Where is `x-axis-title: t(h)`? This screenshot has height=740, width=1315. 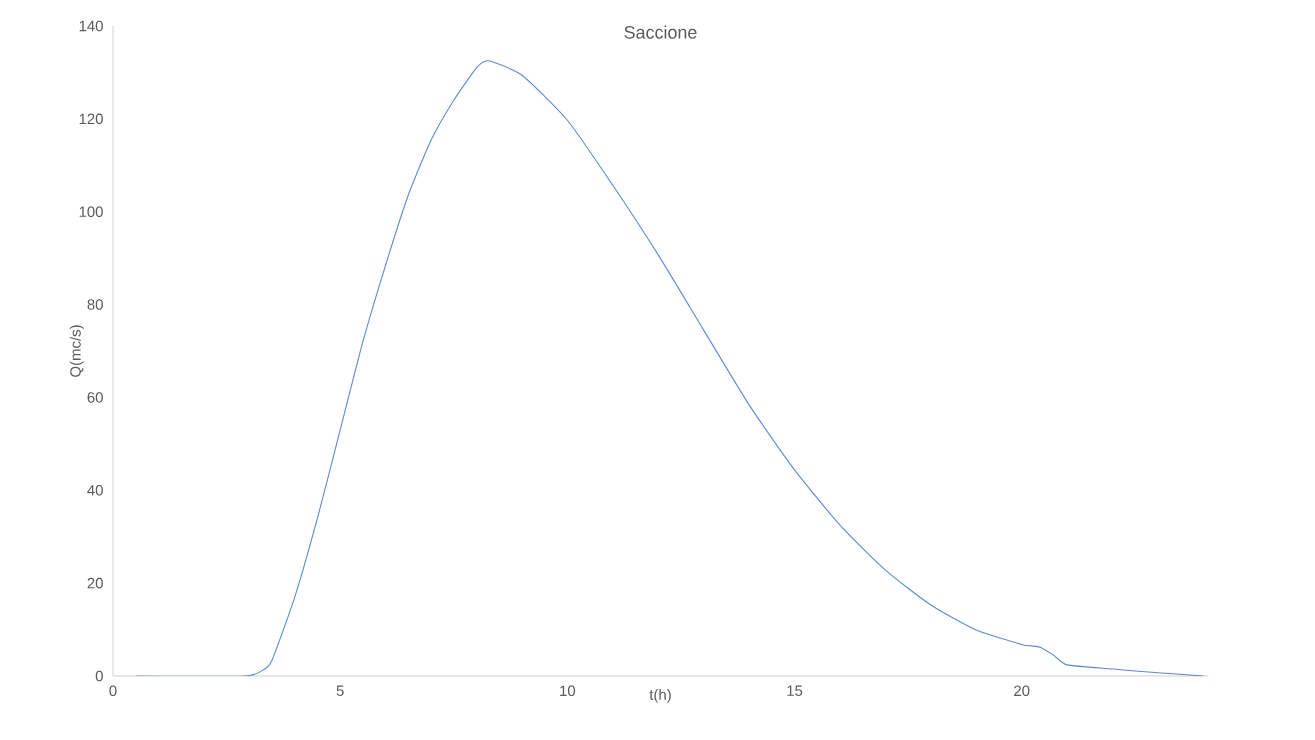
x-axis-title: t(h) is located at coordinates (660, 695).